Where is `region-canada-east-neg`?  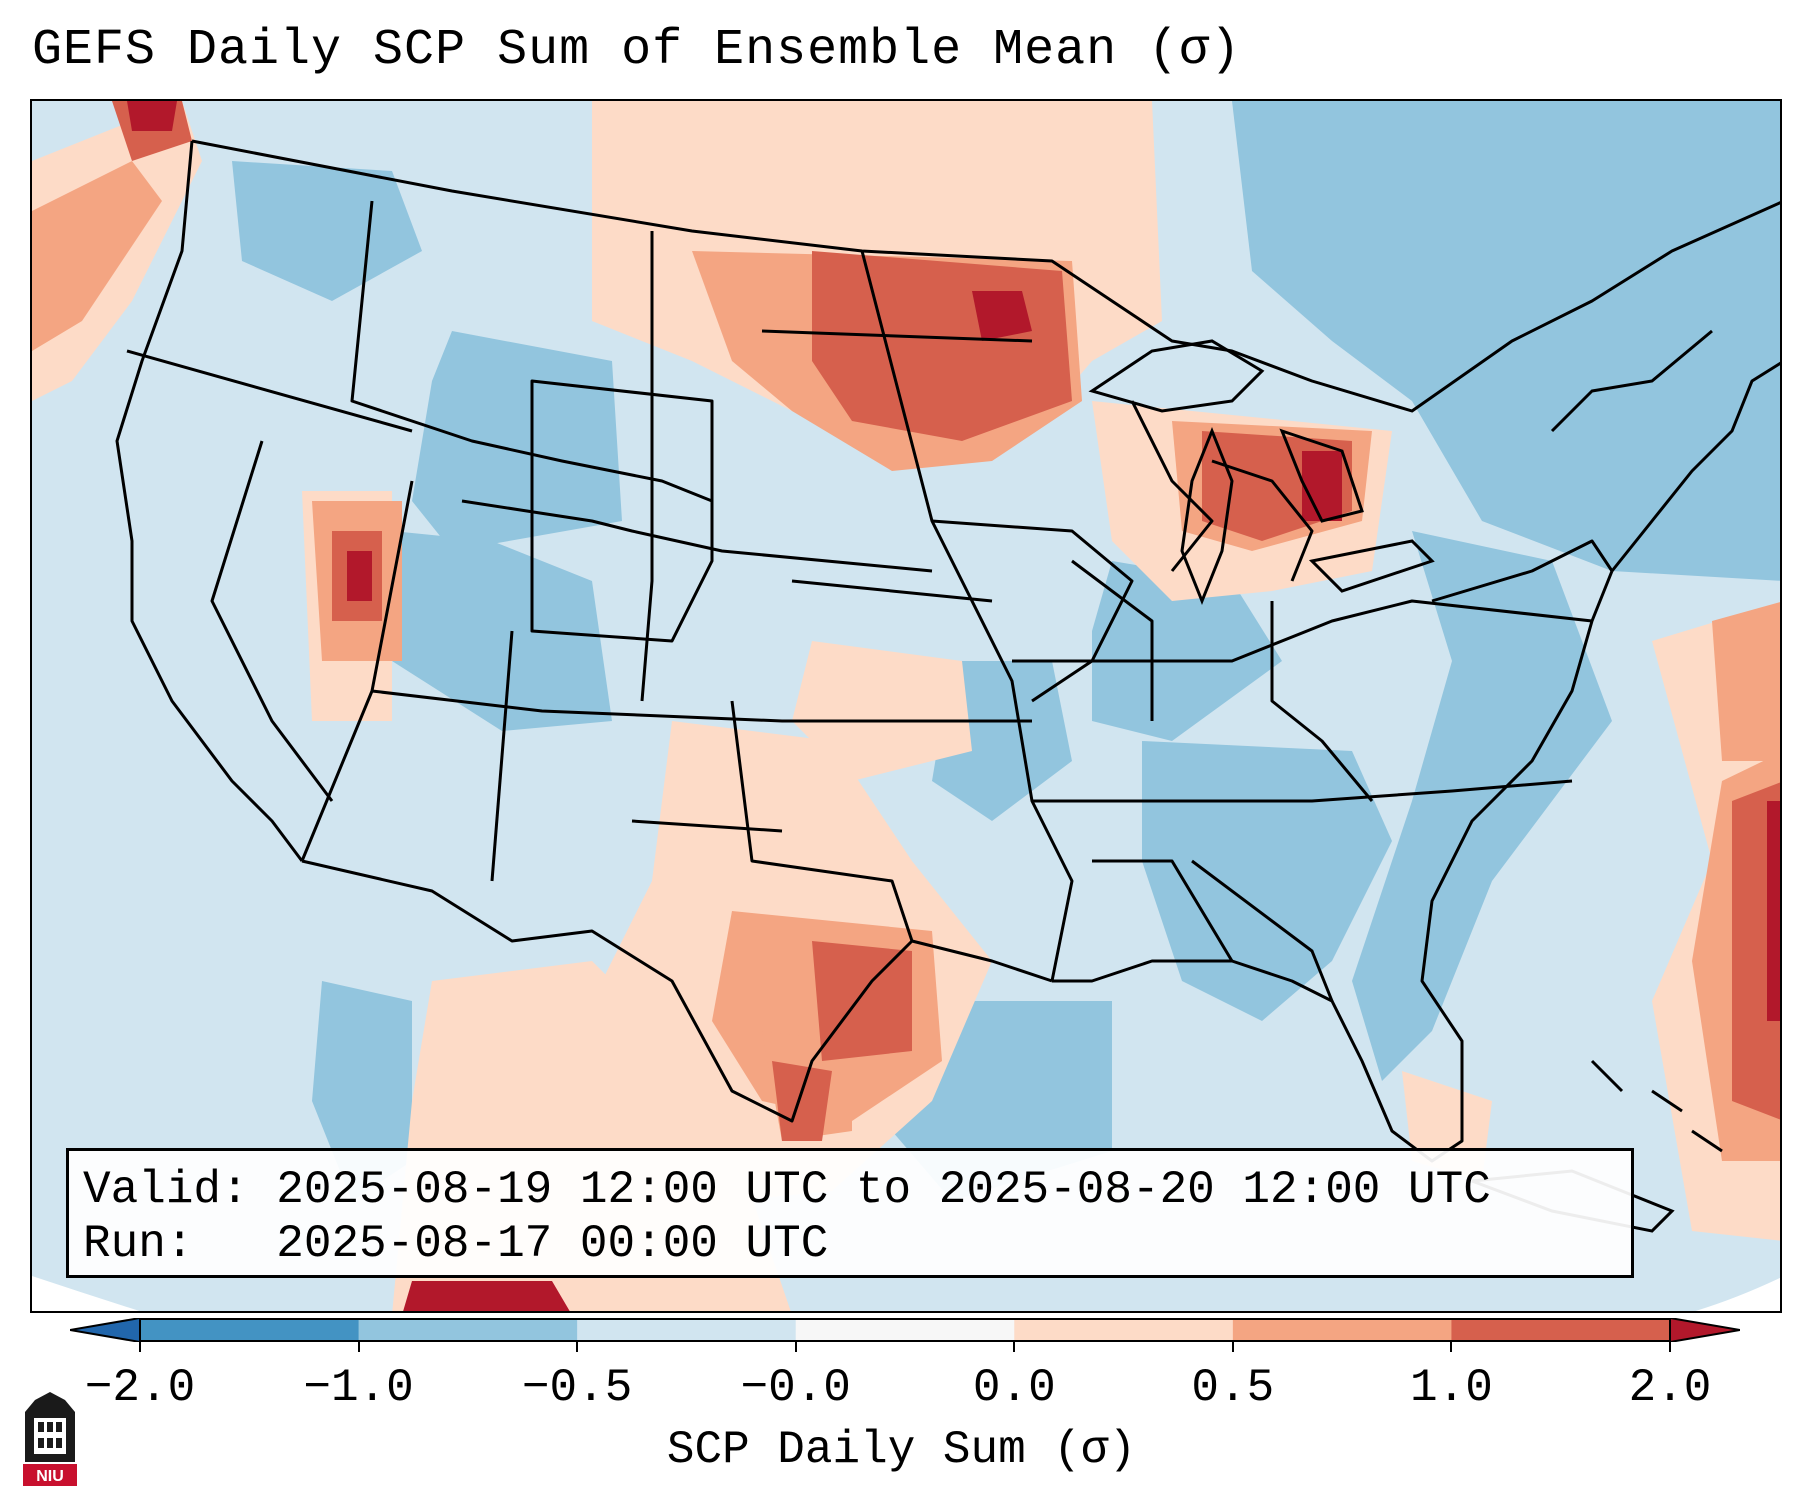
region-canada-east-neg is located at coordinates (1506, 341).